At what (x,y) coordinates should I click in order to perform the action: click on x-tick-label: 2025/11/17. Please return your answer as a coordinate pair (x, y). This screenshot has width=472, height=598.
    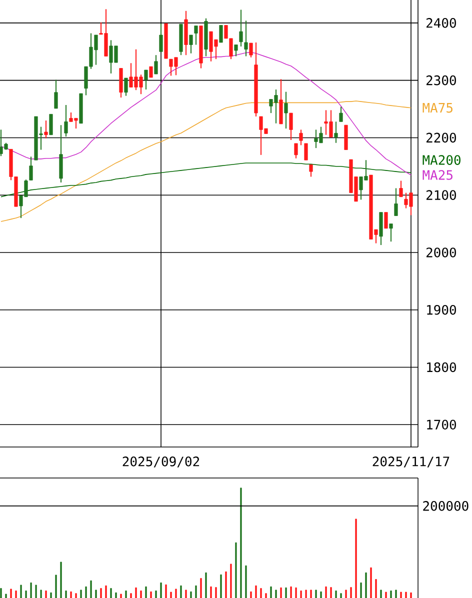
    Looking at the image, I should click on (411, 462).